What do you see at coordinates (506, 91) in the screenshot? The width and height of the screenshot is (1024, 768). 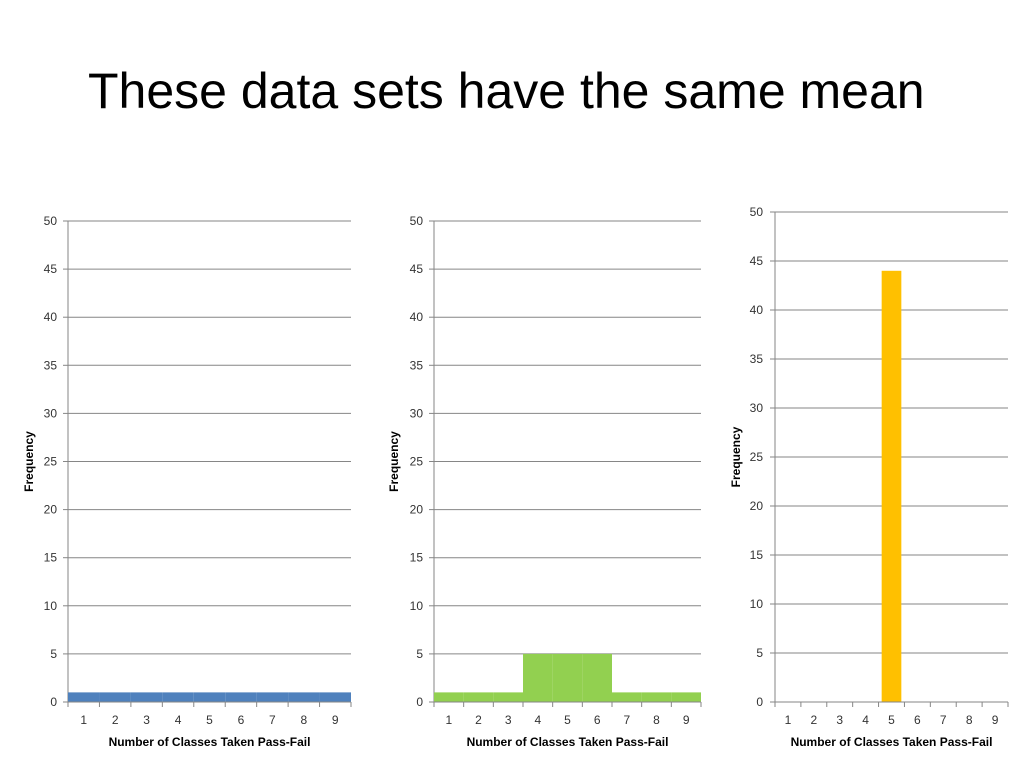 I see `slide-title: These data sets have the same mean` at bounding box center [506, 91].